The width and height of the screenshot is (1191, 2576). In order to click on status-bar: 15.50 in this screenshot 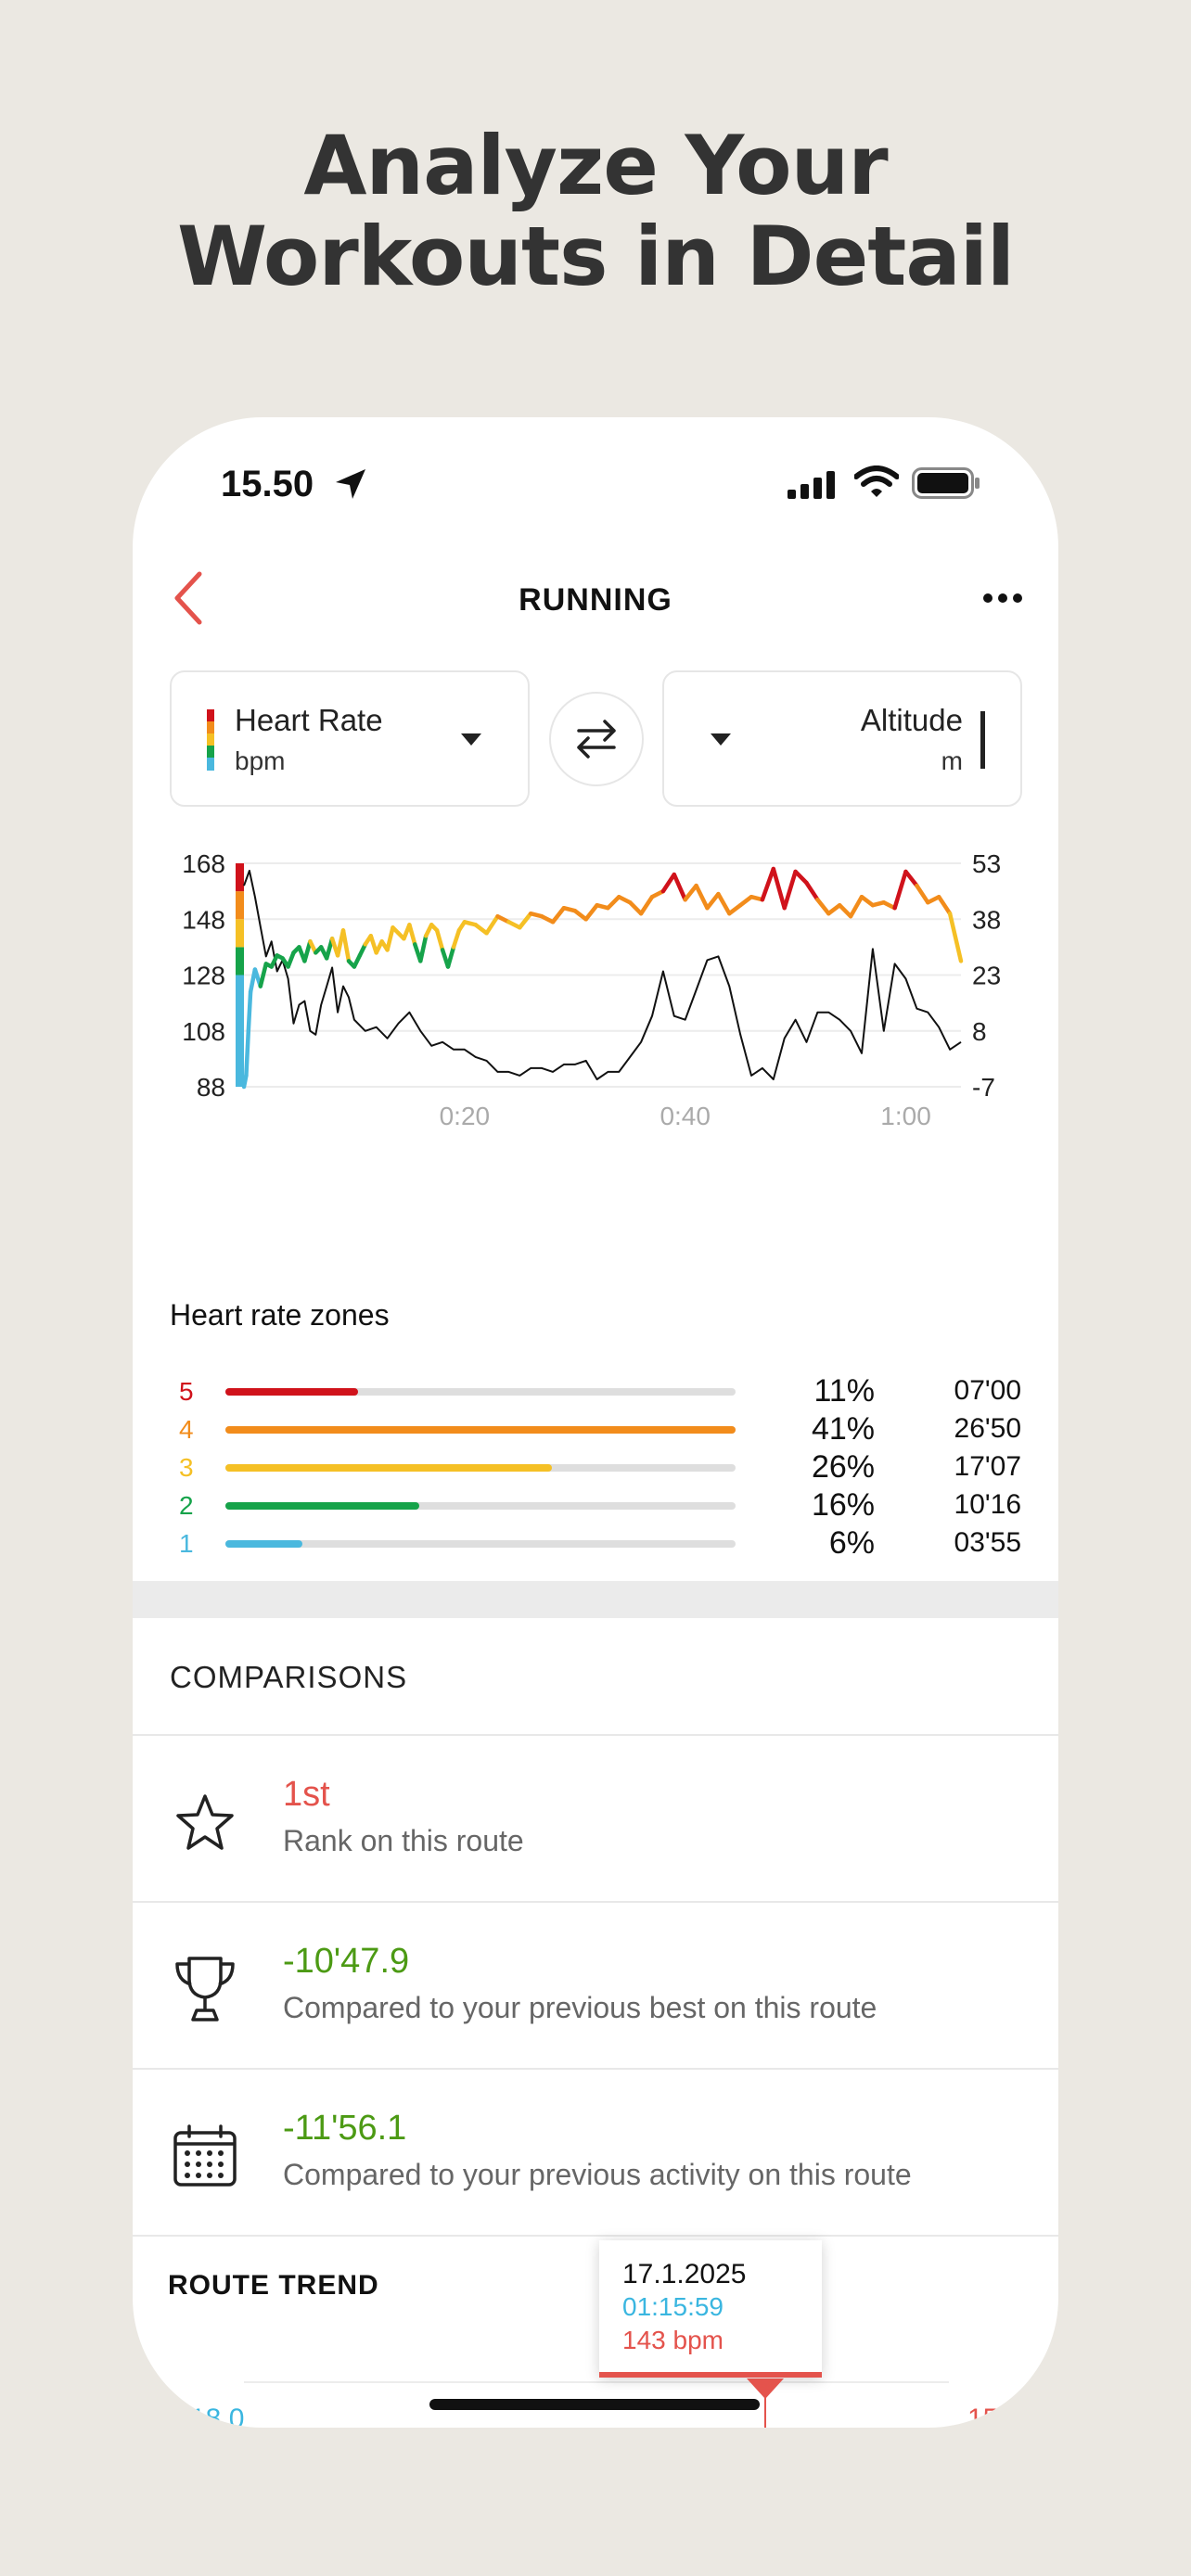, I will do `click(595, 482)`.